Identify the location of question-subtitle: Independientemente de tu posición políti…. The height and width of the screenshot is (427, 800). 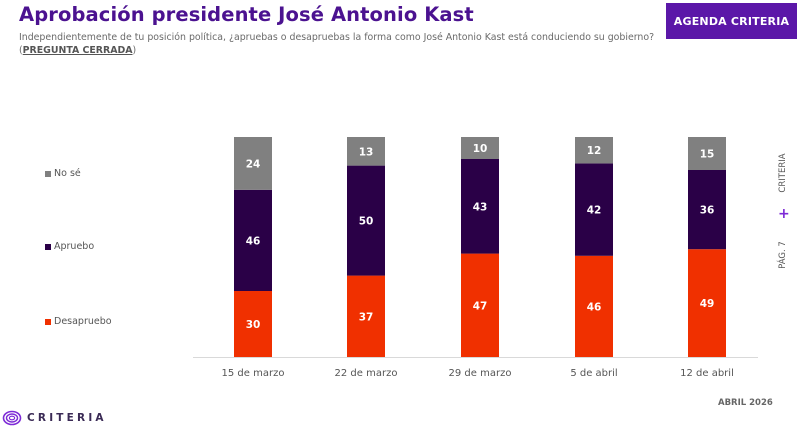
(339, 44).